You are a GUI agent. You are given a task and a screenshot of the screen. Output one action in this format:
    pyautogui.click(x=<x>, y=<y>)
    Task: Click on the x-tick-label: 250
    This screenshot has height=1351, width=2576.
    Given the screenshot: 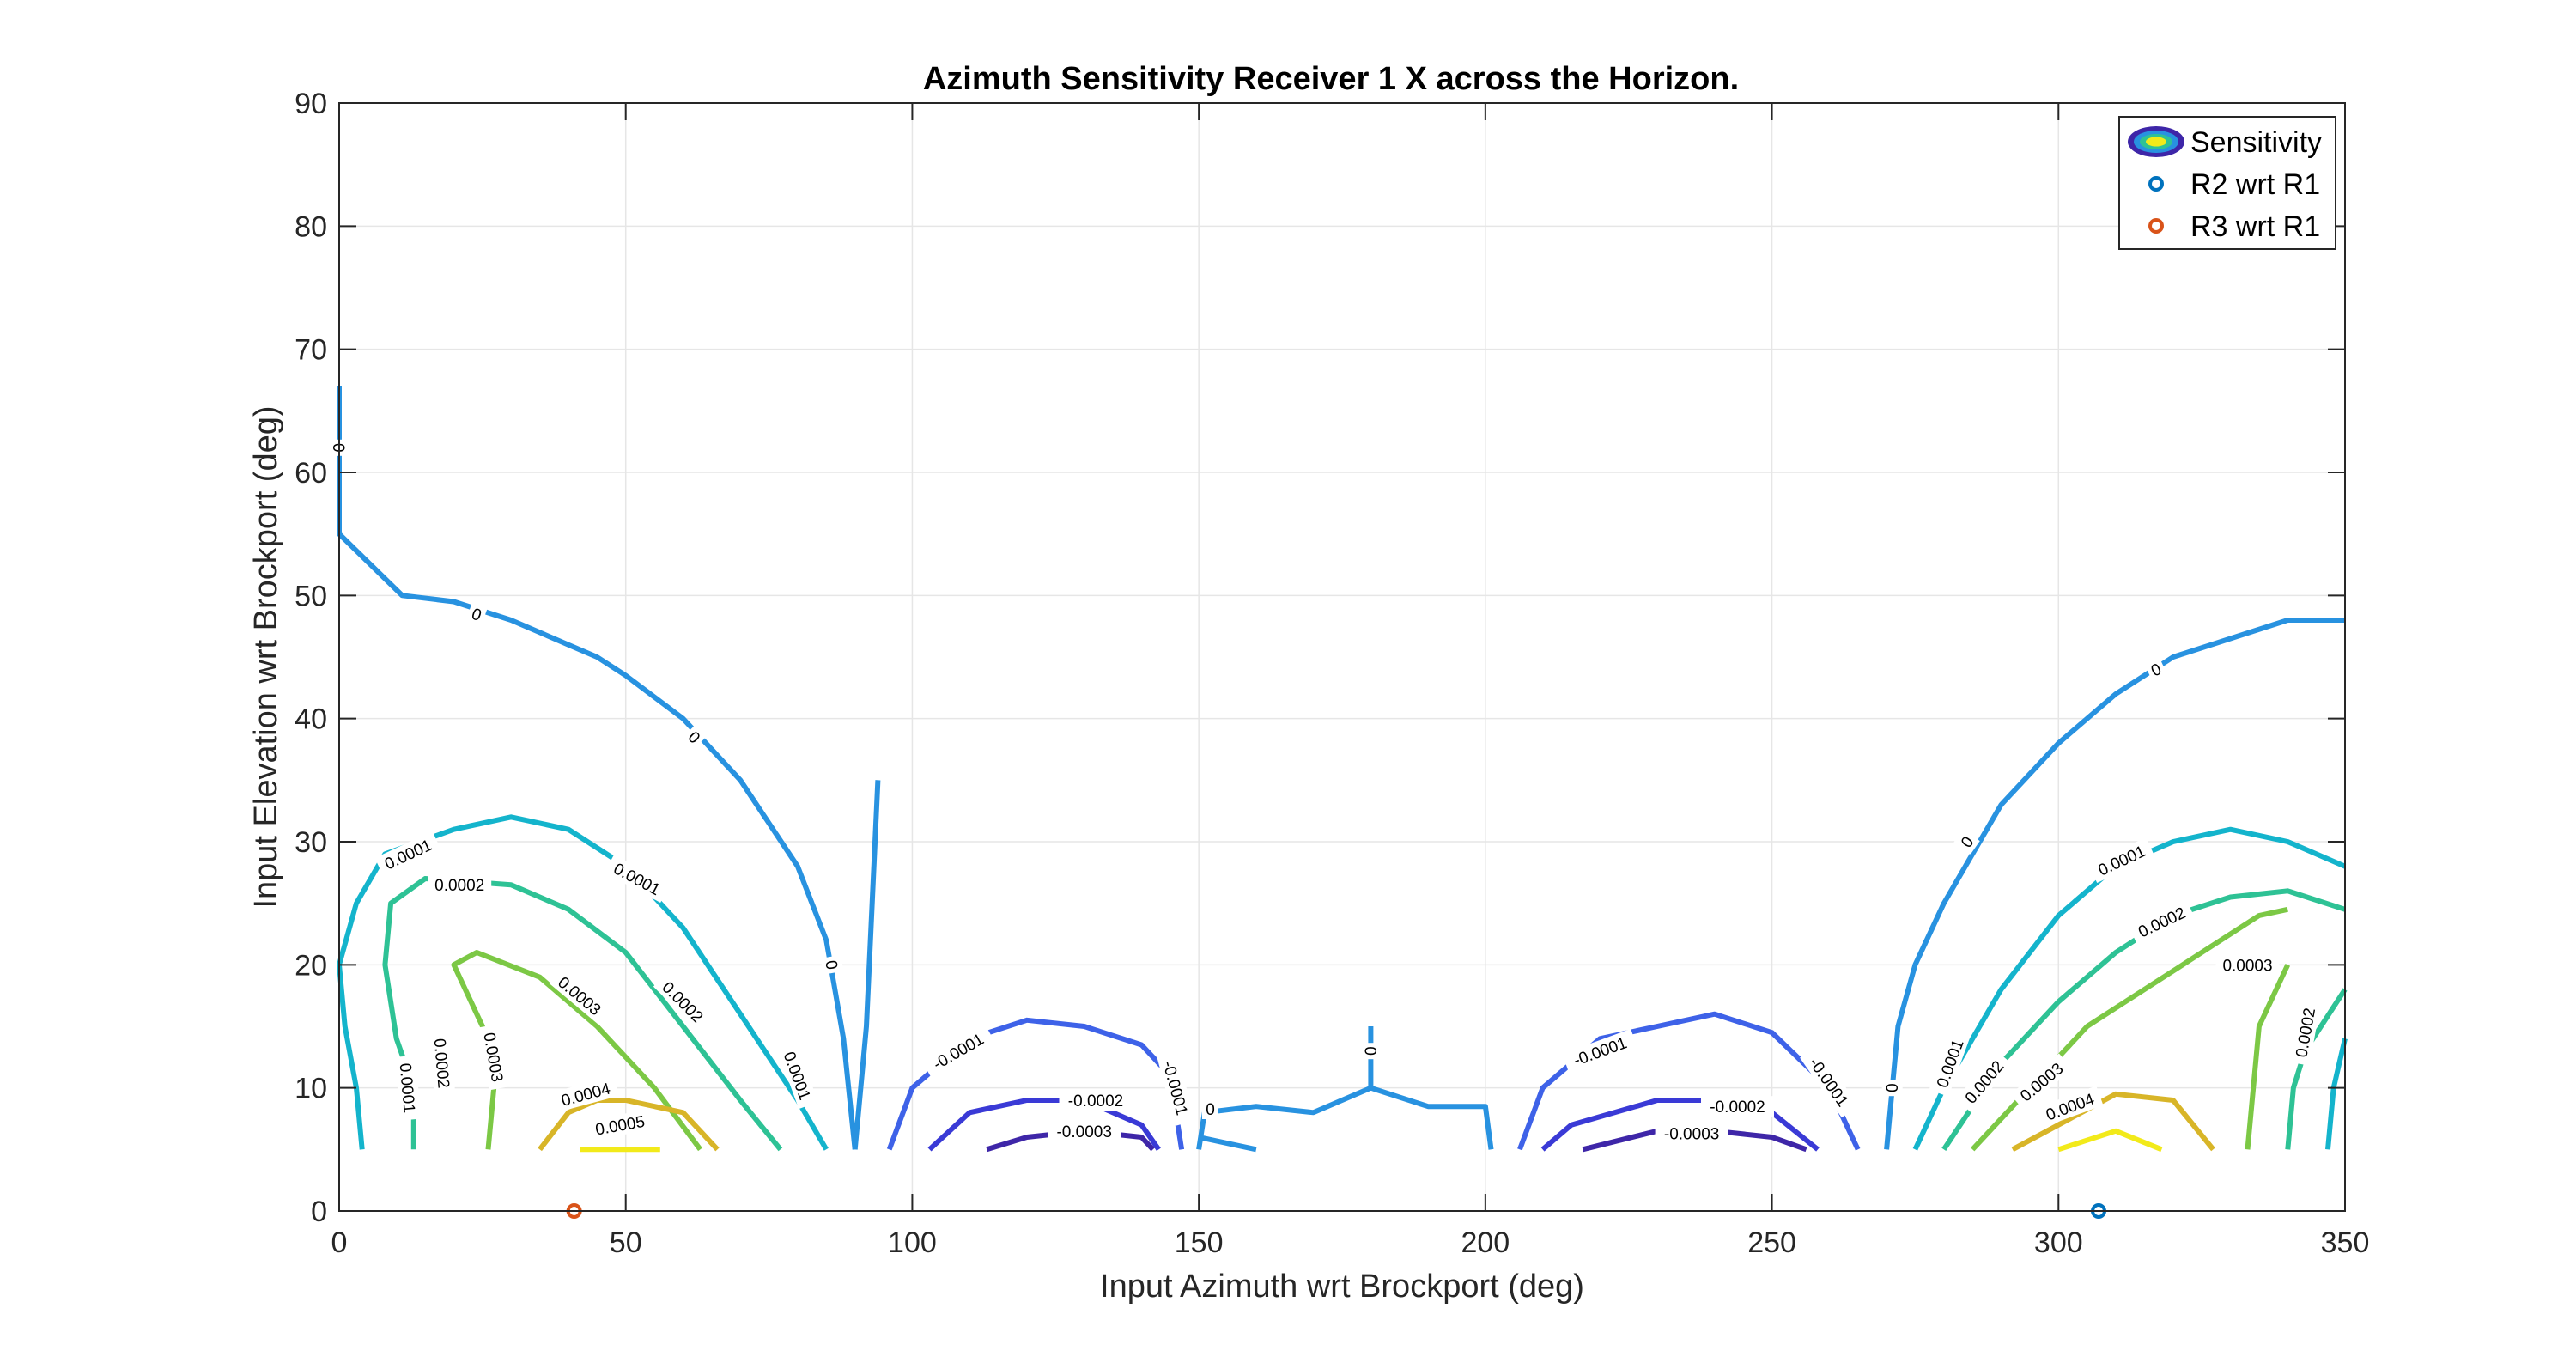 What is the action you would take?
    pyautogui.click(x=1771, y=1242)
    